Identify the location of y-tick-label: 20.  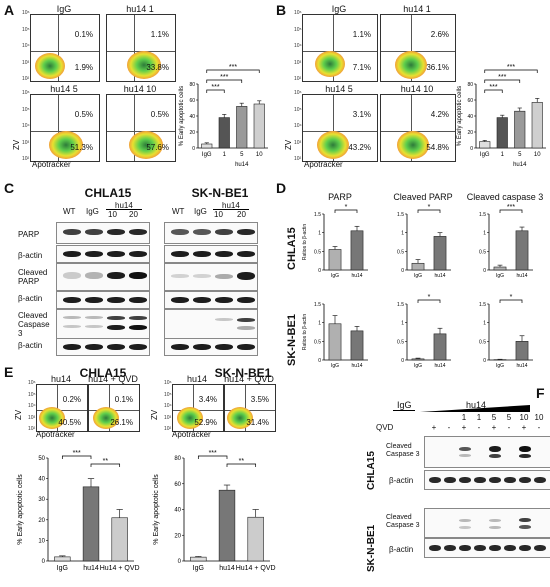
(192, 133).